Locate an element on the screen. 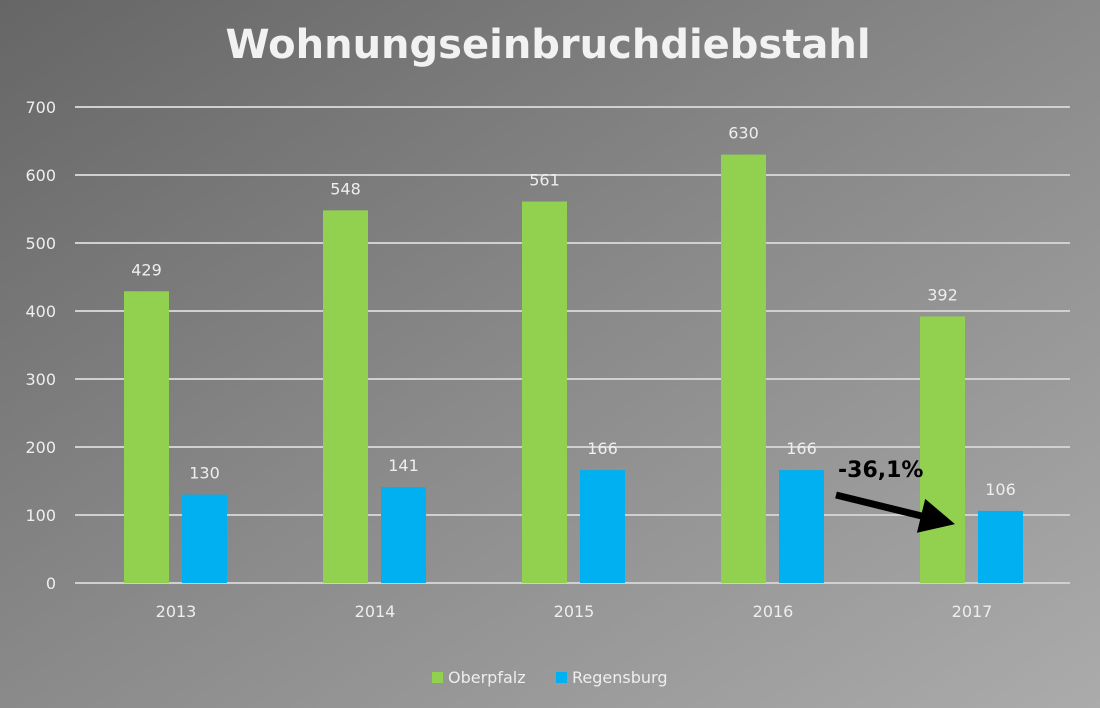 The height and width of the screenshot is (708, 1100). data-label: 548 is located at coordinates (345, 188).